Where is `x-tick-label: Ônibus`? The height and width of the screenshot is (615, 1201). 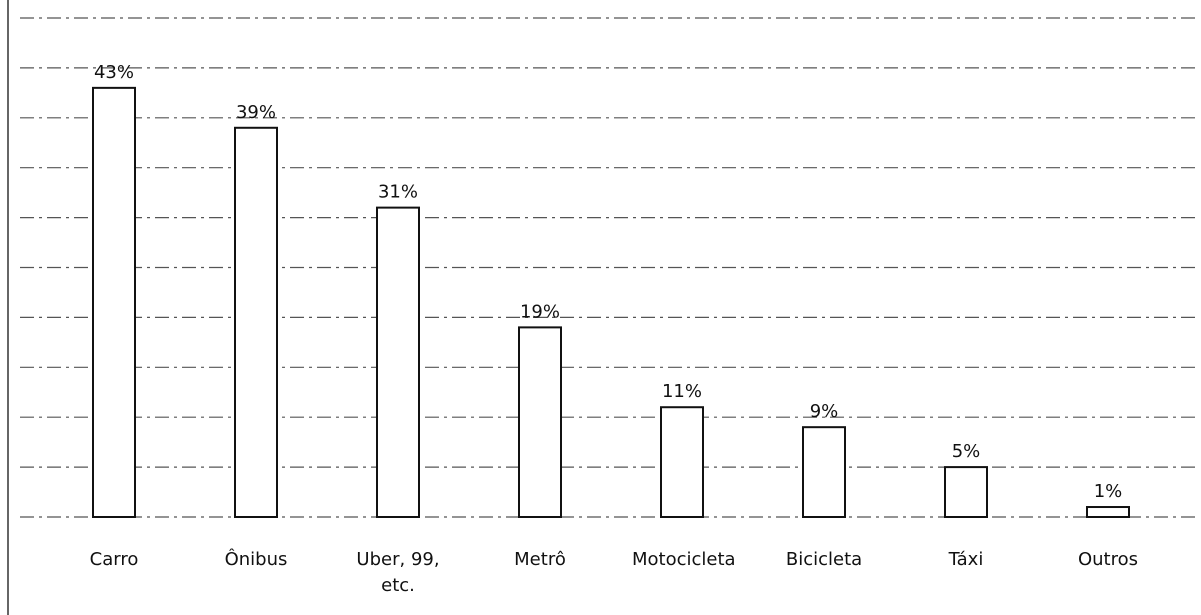
x-tick-label: Ônibus is located at coordinates (256, 559).